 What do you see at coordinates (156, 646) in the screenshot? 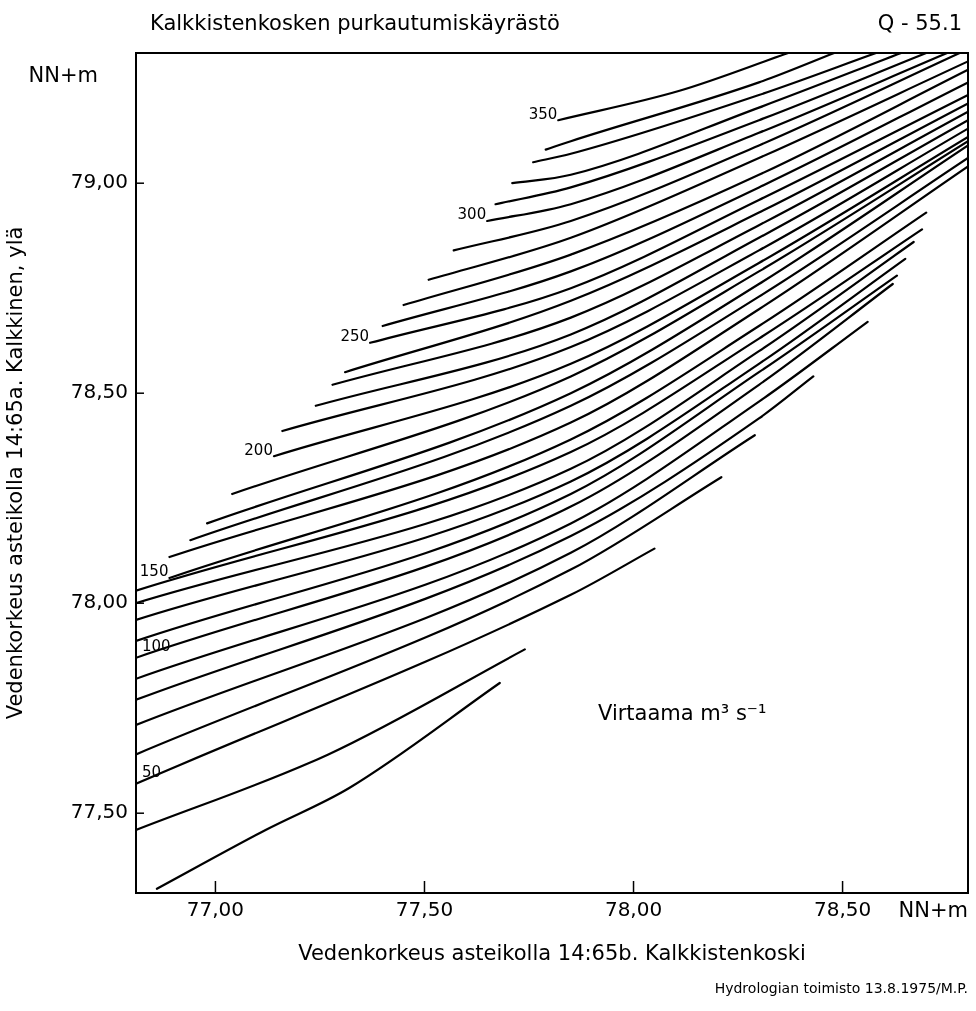
I see `series-label: 100` at bounding box center [156, 646].